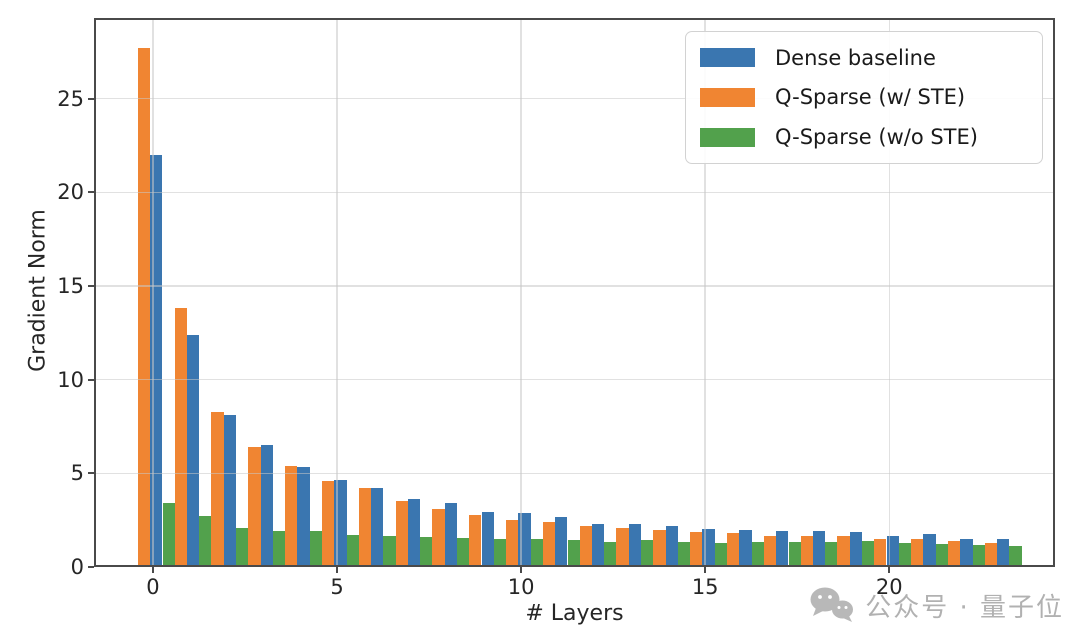  What do you see at coordinates (855, 57) in the screenshot?
I see `legend-label-dense-baseline: Dense baseline` at bounding box center [855, 57].